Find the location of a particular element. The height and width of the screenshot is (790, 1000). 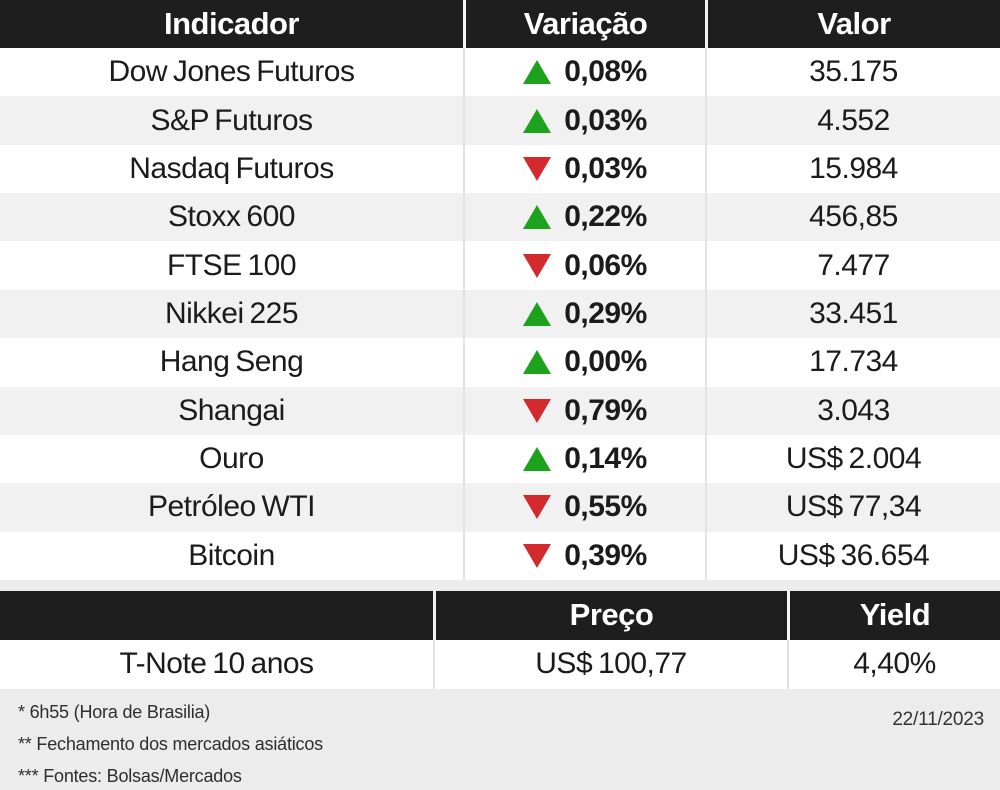

market-row: Nasdaq Futuros 0,03% 15.984 is located at coordinates (500, 169).